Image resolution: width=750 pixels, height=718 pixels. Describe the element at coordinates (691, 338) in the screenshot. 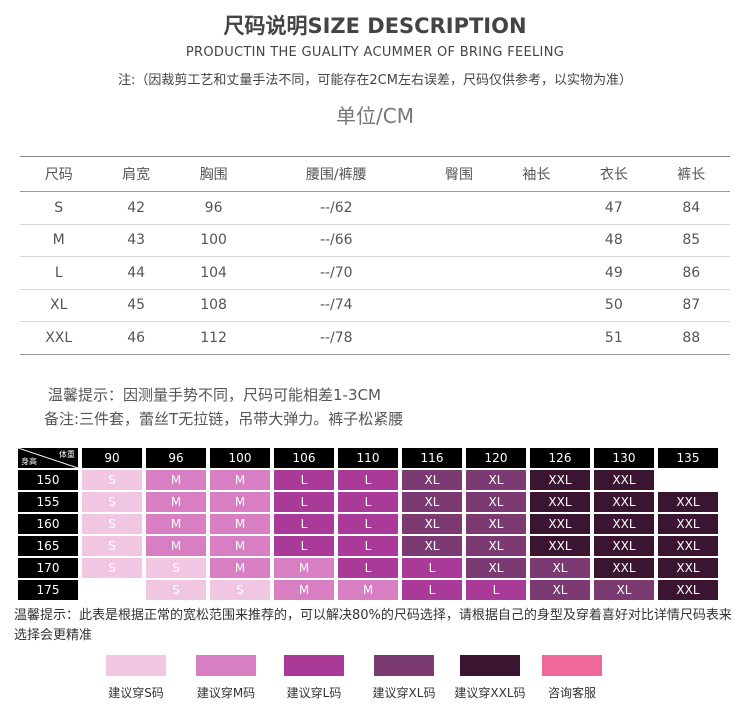

I see `size-cell: 88` at that location.